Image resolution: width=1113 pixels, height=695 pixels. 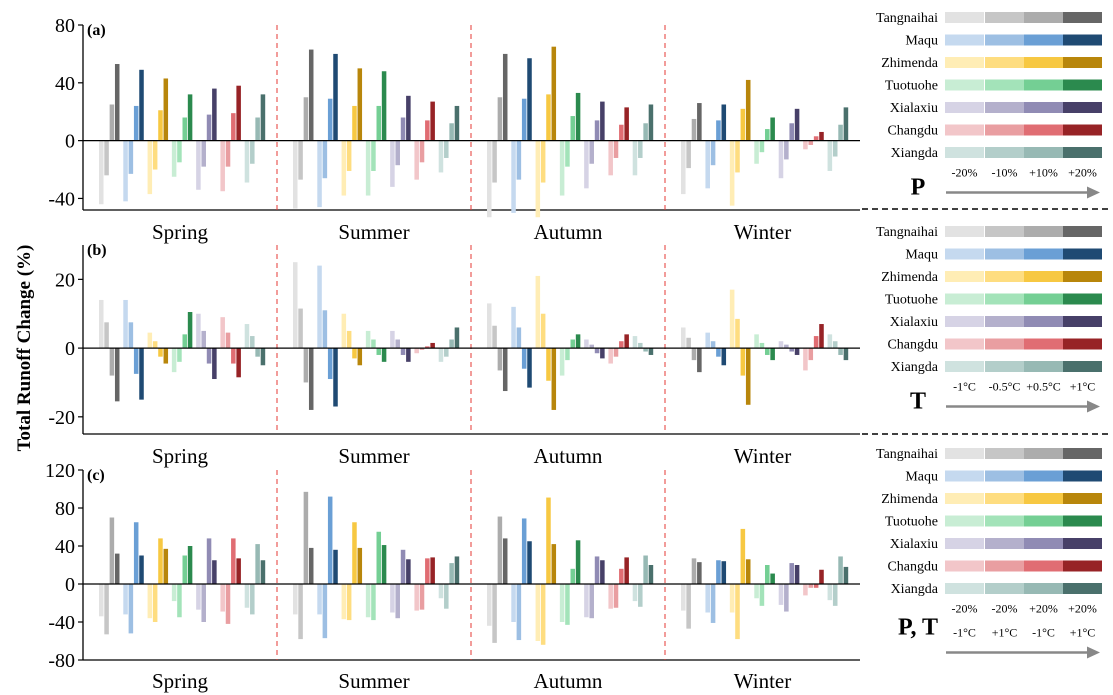 I want to click on legend-station-label: Xiangda, so click(x=915, y=153).